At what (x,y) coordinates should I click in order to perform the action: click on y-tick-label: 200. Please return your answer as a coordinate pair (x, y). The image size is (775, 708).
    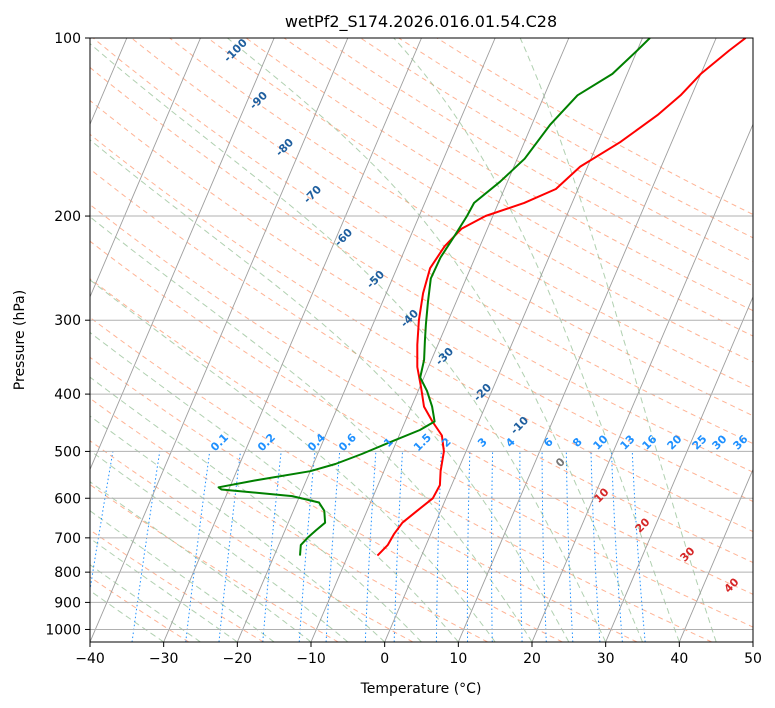
    Looking at the image, I should click on (67, 217).